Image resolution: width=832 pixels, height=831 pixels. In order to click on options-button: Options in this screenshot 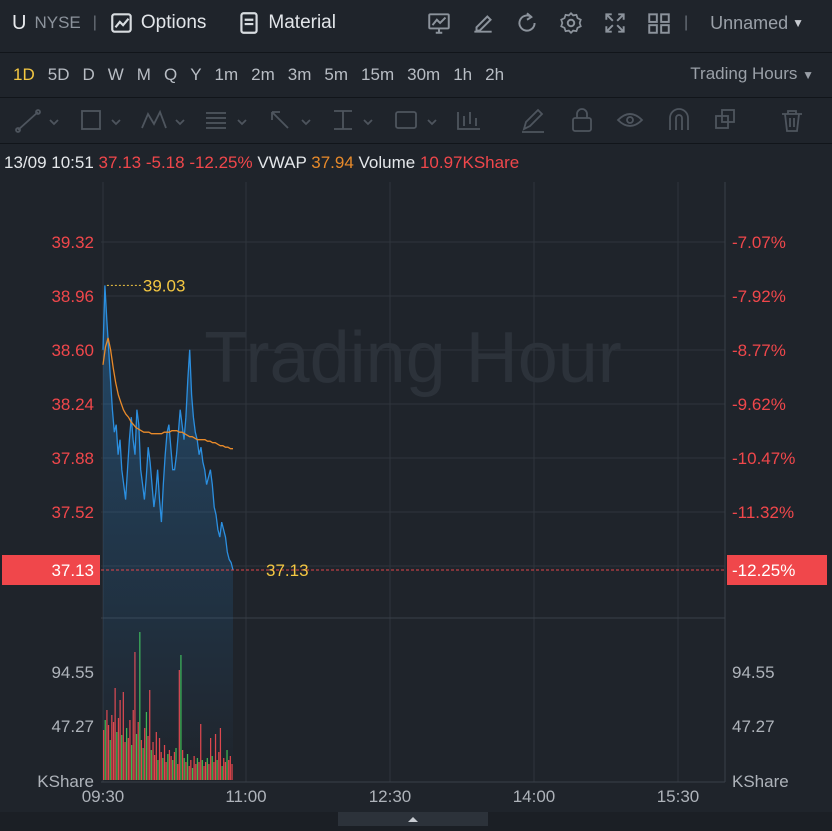, I will do `click(157, 23)`.